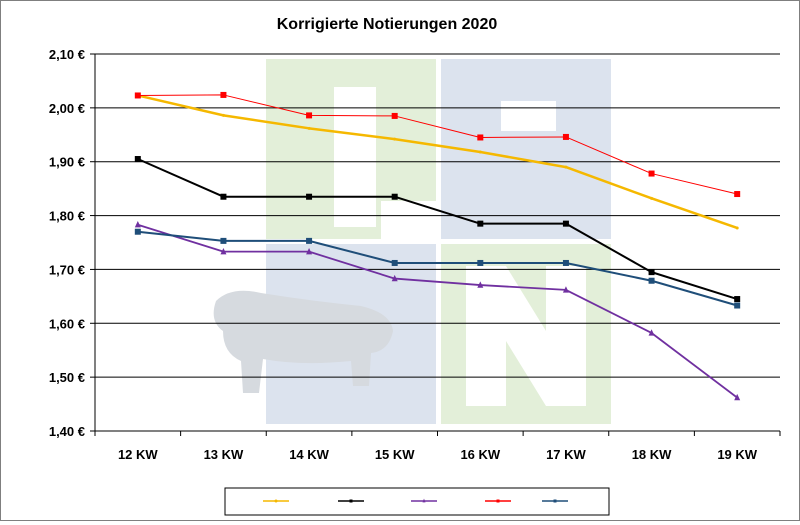 This screenshot has height=525, width=800. What do you see at coordinates (67, 216) in the screenshot?
I see `y-tick-label: 1,80 €` at bounding box center [67, 216].